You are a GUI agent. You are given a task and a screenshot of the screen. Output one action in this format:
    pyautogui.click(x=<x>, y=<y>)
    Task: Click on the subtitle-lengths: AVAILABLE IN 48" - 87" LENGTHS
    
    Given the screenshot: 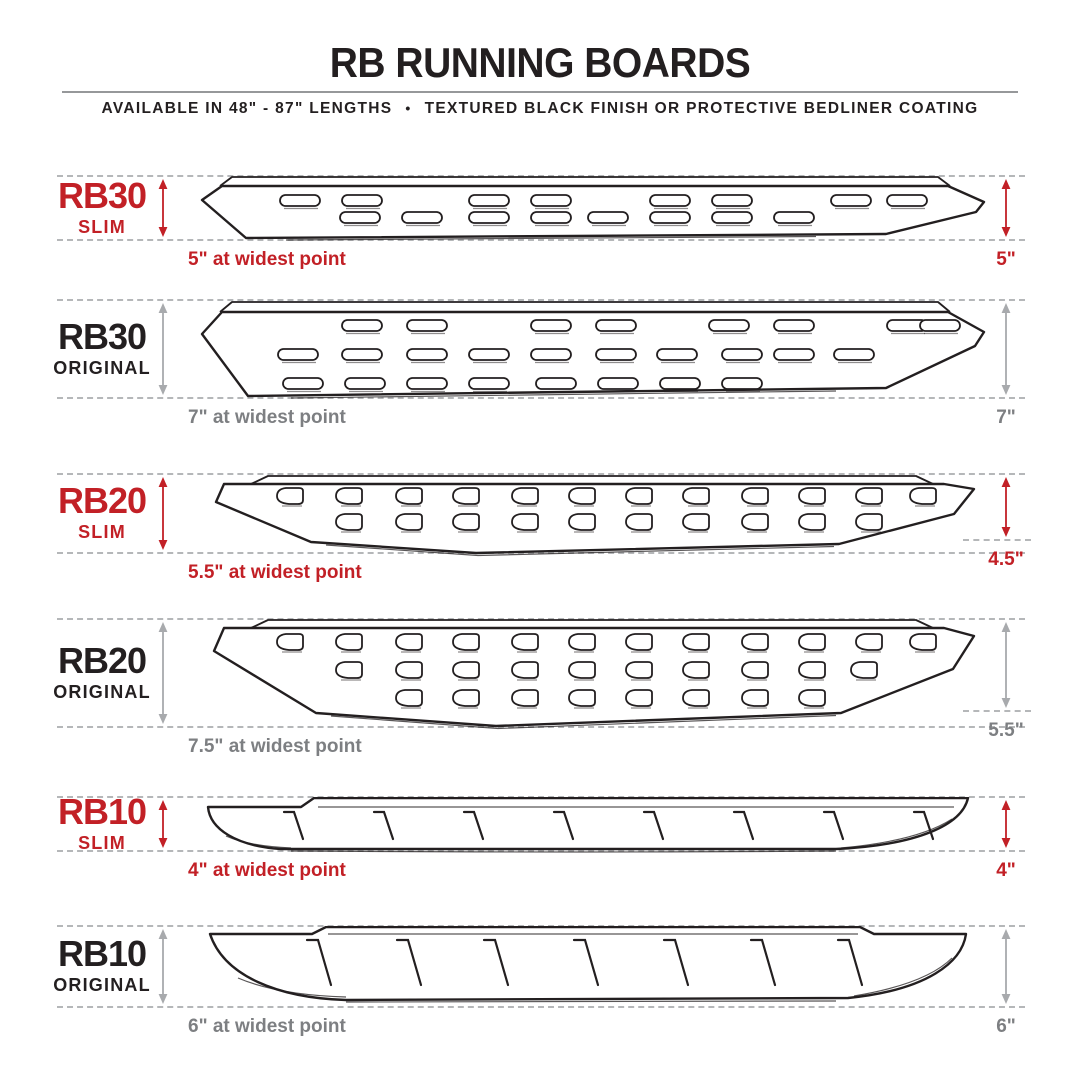 What is the action you would take?
    pyautogui.click(x=247, y=108)
    